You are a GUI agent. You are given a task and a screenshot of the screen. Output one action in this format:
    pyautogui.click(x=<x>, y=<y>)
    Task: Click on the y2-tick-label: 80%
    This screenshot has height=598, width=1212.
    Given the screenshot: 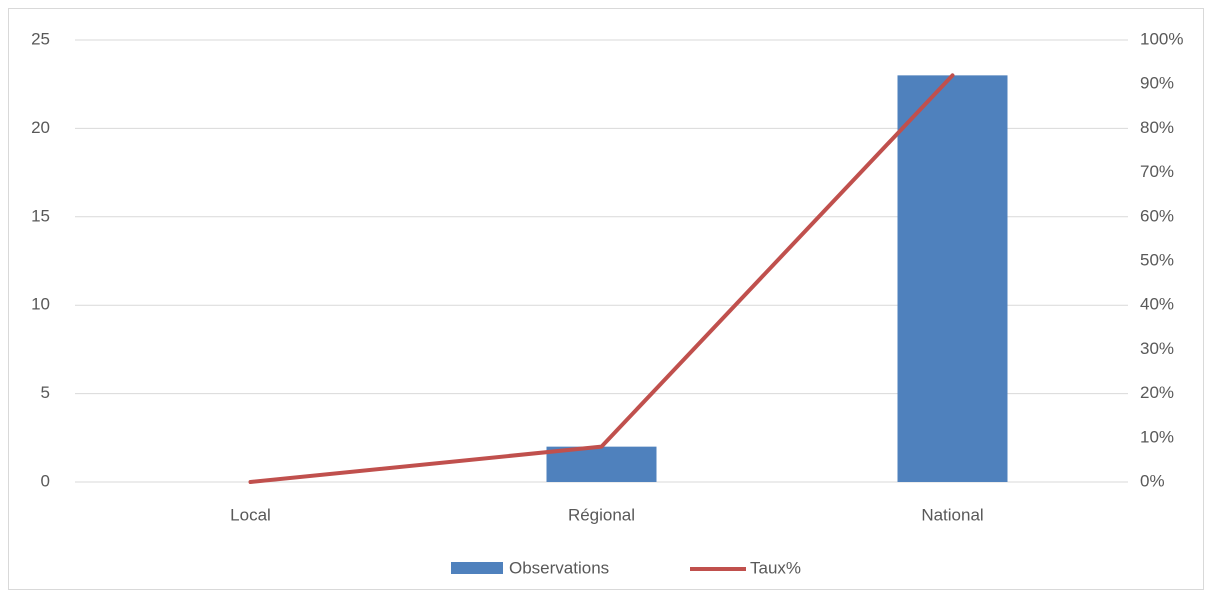 What is the action you would take?
    pyautogui.click(x=1157, y=127)
    